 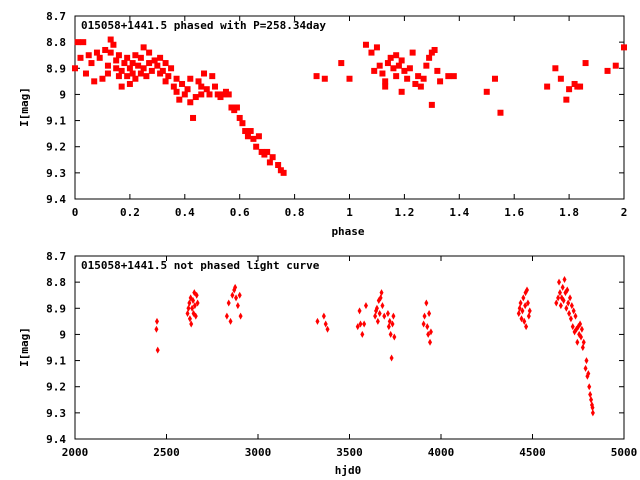 I want to click on unphased-x-axis-label: hjd0, so click(x=348, y=470).